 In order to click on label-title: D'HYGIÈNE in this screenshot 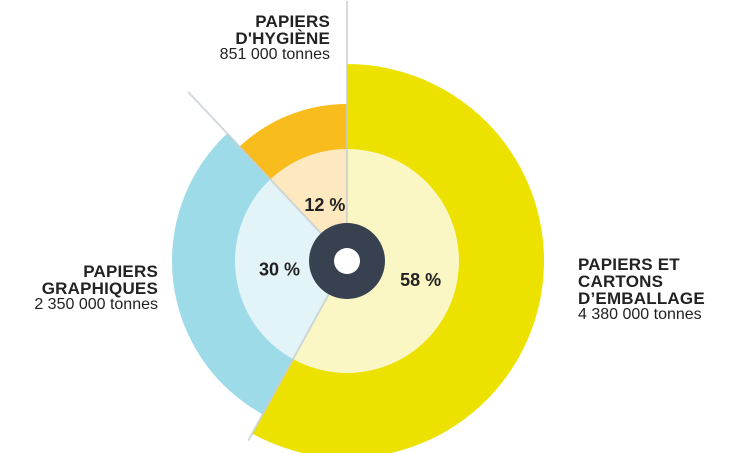, I will do `click(282, 38)`.